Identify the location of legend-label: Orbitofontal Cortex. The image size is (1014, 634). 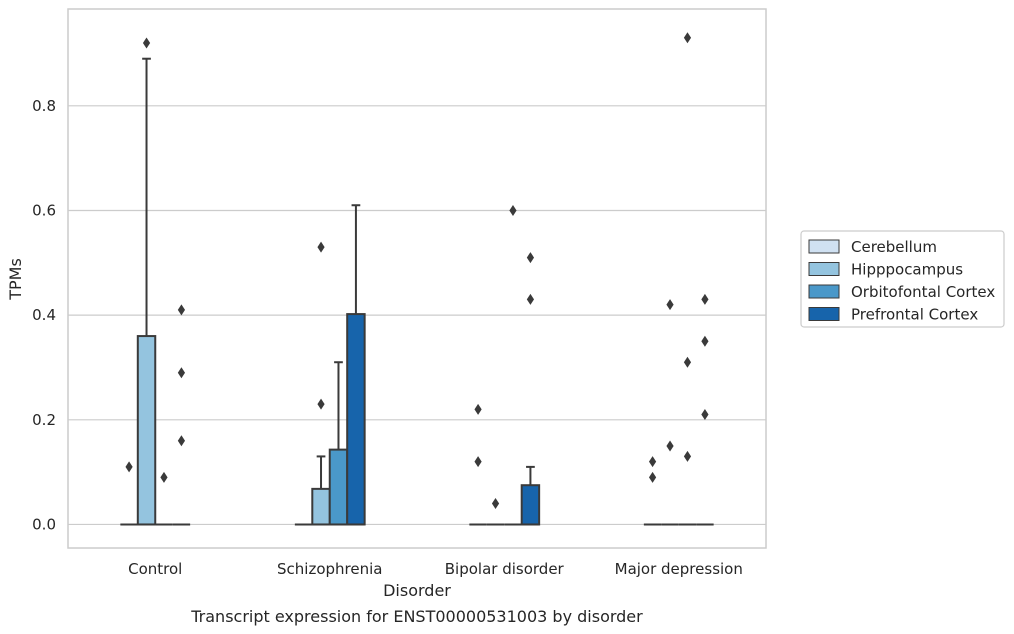
(923, 292).